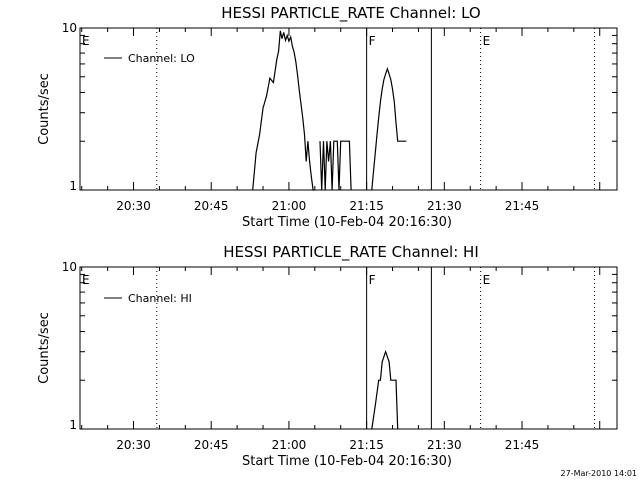 The image size is (640, 480). What do you see at coordinates (161, 58) in the screenshot?
I see `legend-label: Channel: LO` at bounding box center [161, 58].